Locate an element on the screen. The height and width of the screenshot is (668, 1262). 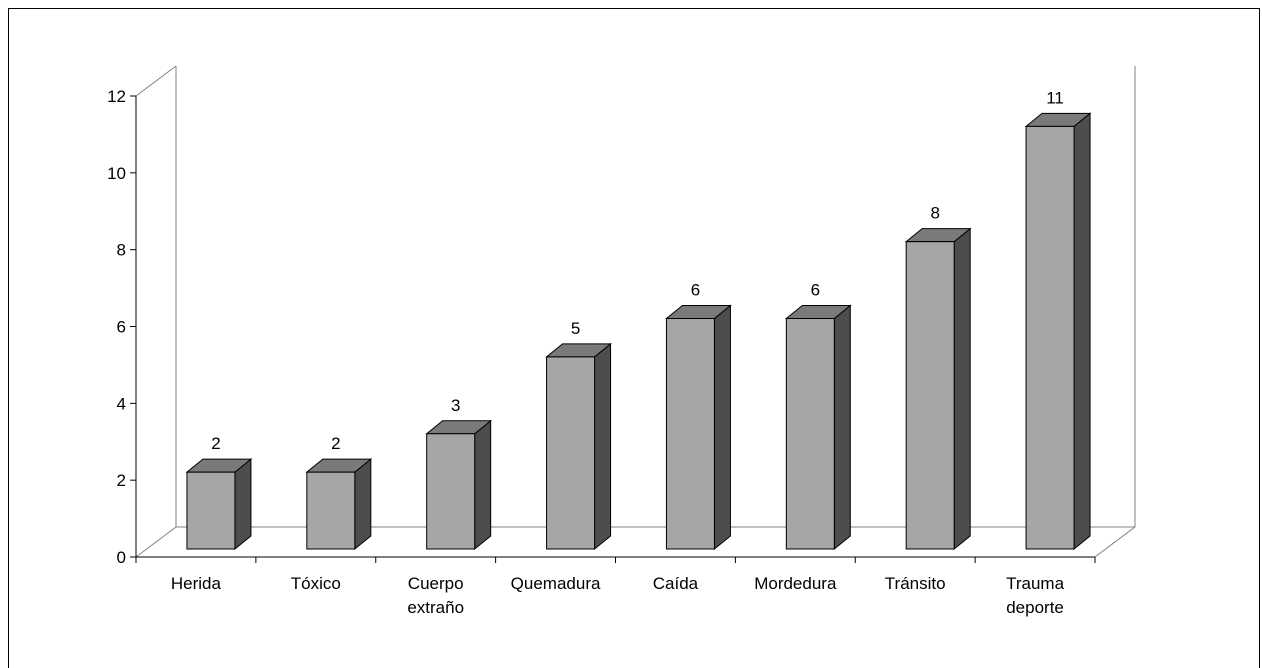
category-label: Caída is located at coordinates (676, 583).